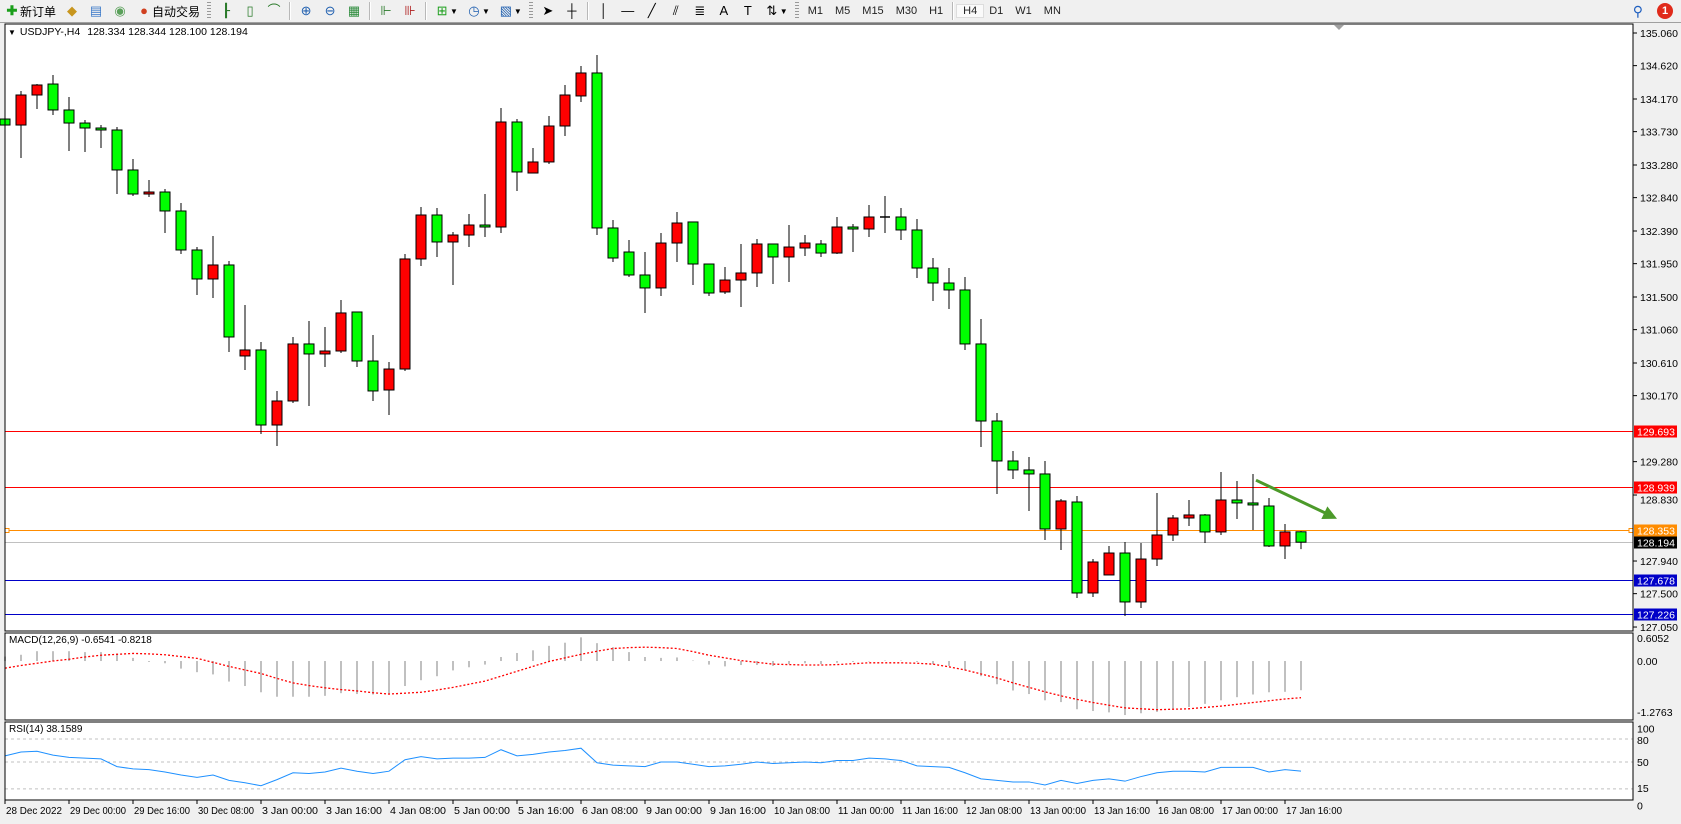 This screenshot has height=824, width=1681. What do you see at coordinates (30, 11) in the screenshot?
I see `new-order-button: ✚ 新订单` at bounding box center [30, 11].